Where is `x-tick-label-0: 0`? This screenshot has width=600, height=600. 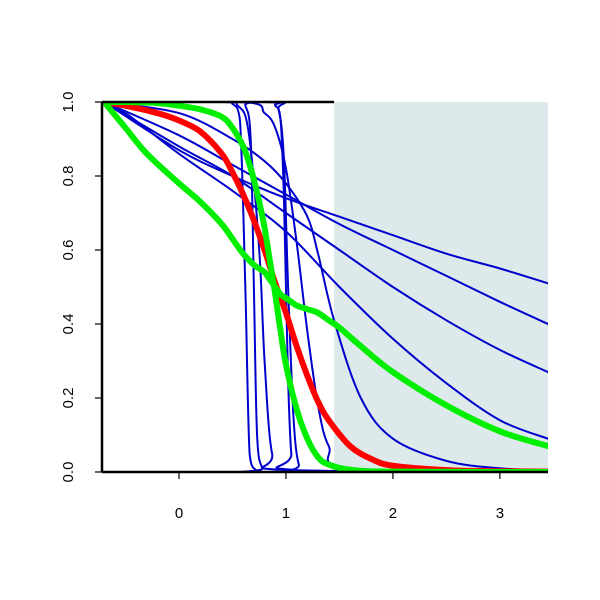 x-tick-label-0: 0 is located at coordinates (179, 513).